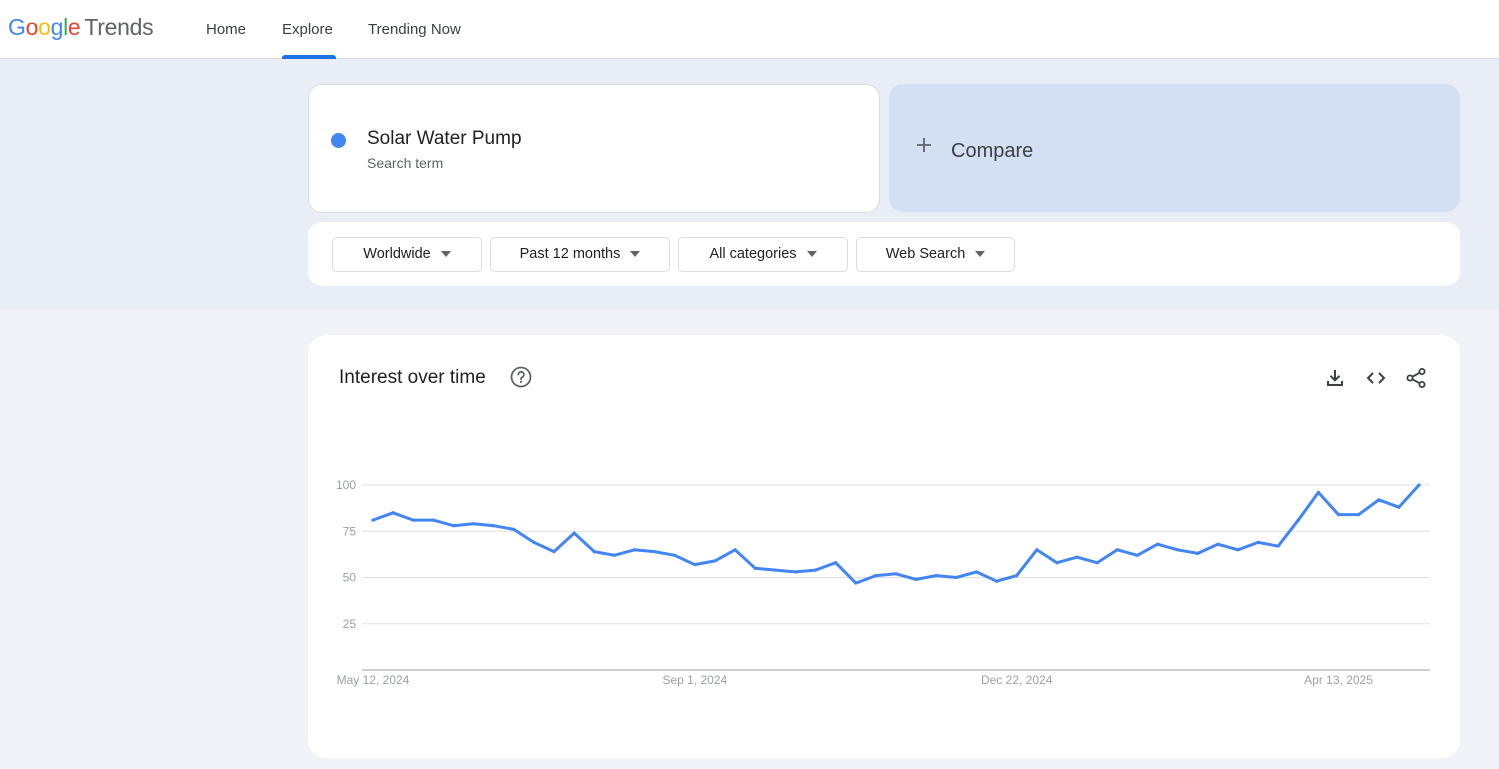 The height and width of the screenshot is (769, 1499). I want to click on series-layer, so click(896, 534).